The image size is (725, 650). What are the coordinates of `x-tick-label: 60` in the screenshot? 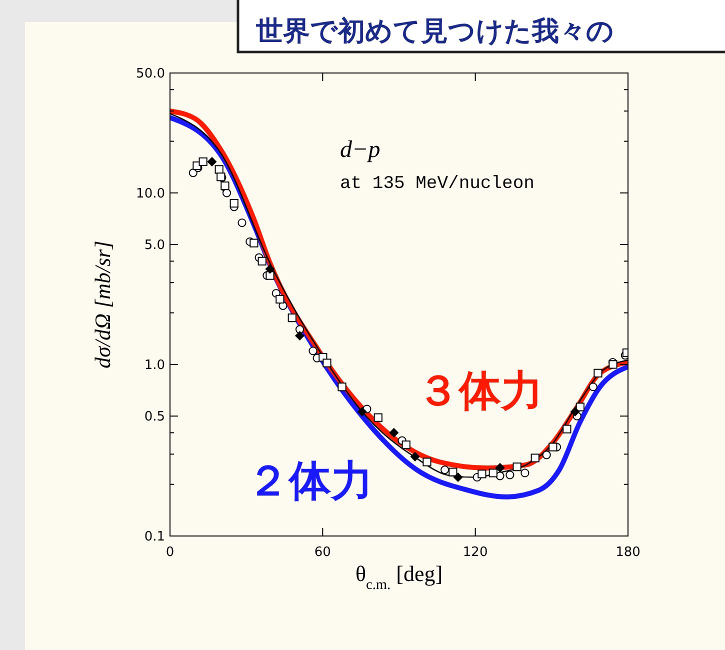 It's located at (322, 552).